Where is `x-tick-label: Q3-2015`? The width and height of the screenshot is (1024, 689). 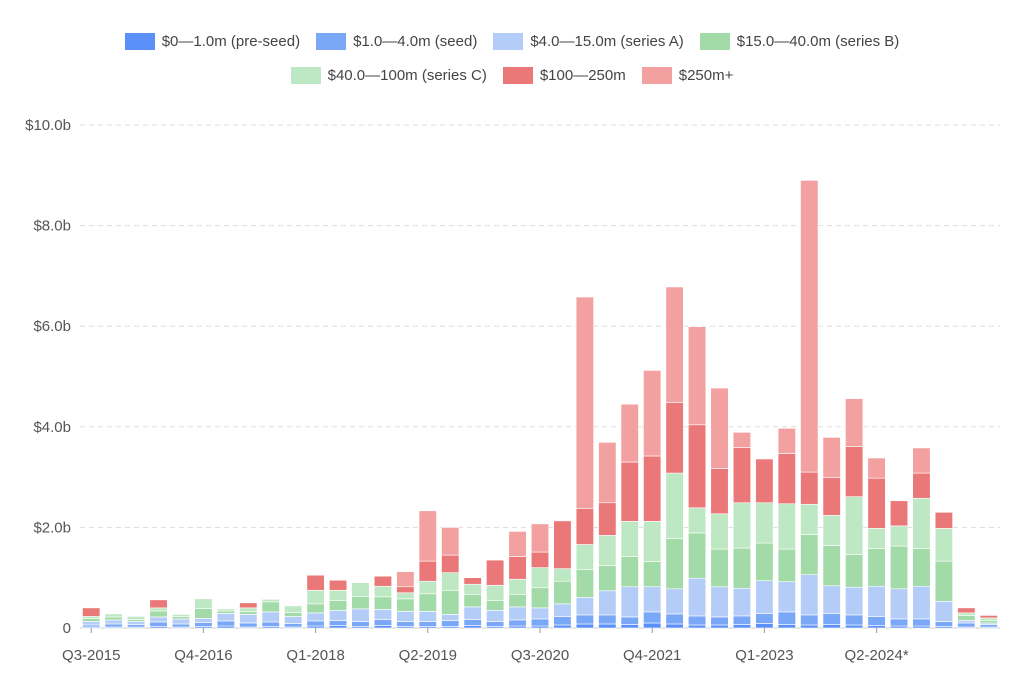 x-tick-label: Q3-2015 is located at coordinates (91, 655).